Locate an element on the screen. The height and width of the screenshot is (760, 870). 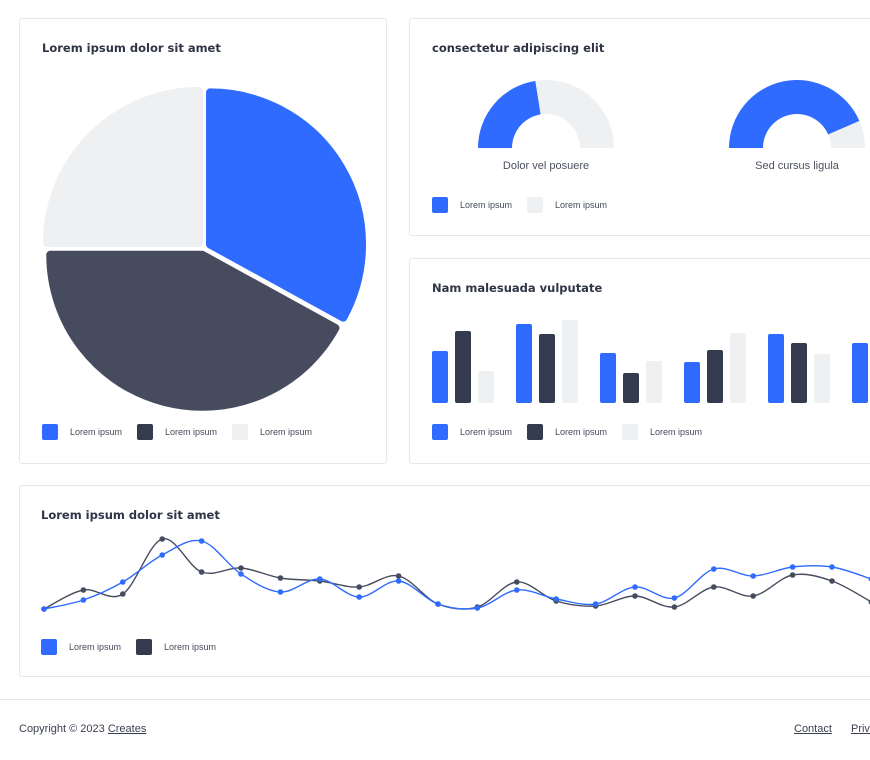
footer-links: Contact Privacy is located at coordinates (832, 729).